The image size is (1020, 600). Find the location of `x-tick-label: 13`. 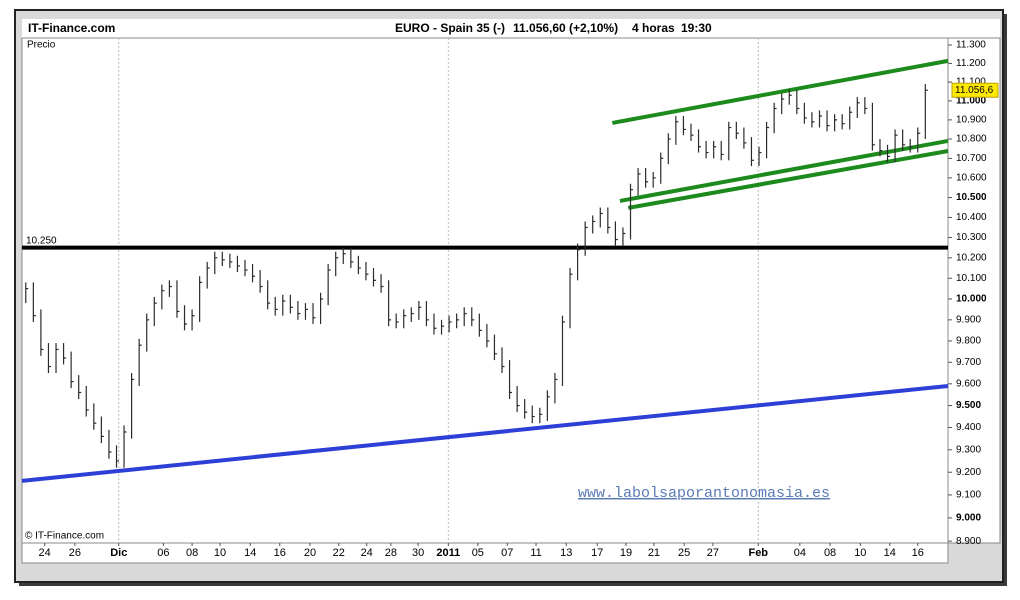

x-tick-label: 13 is located at coordinates (566, 553).